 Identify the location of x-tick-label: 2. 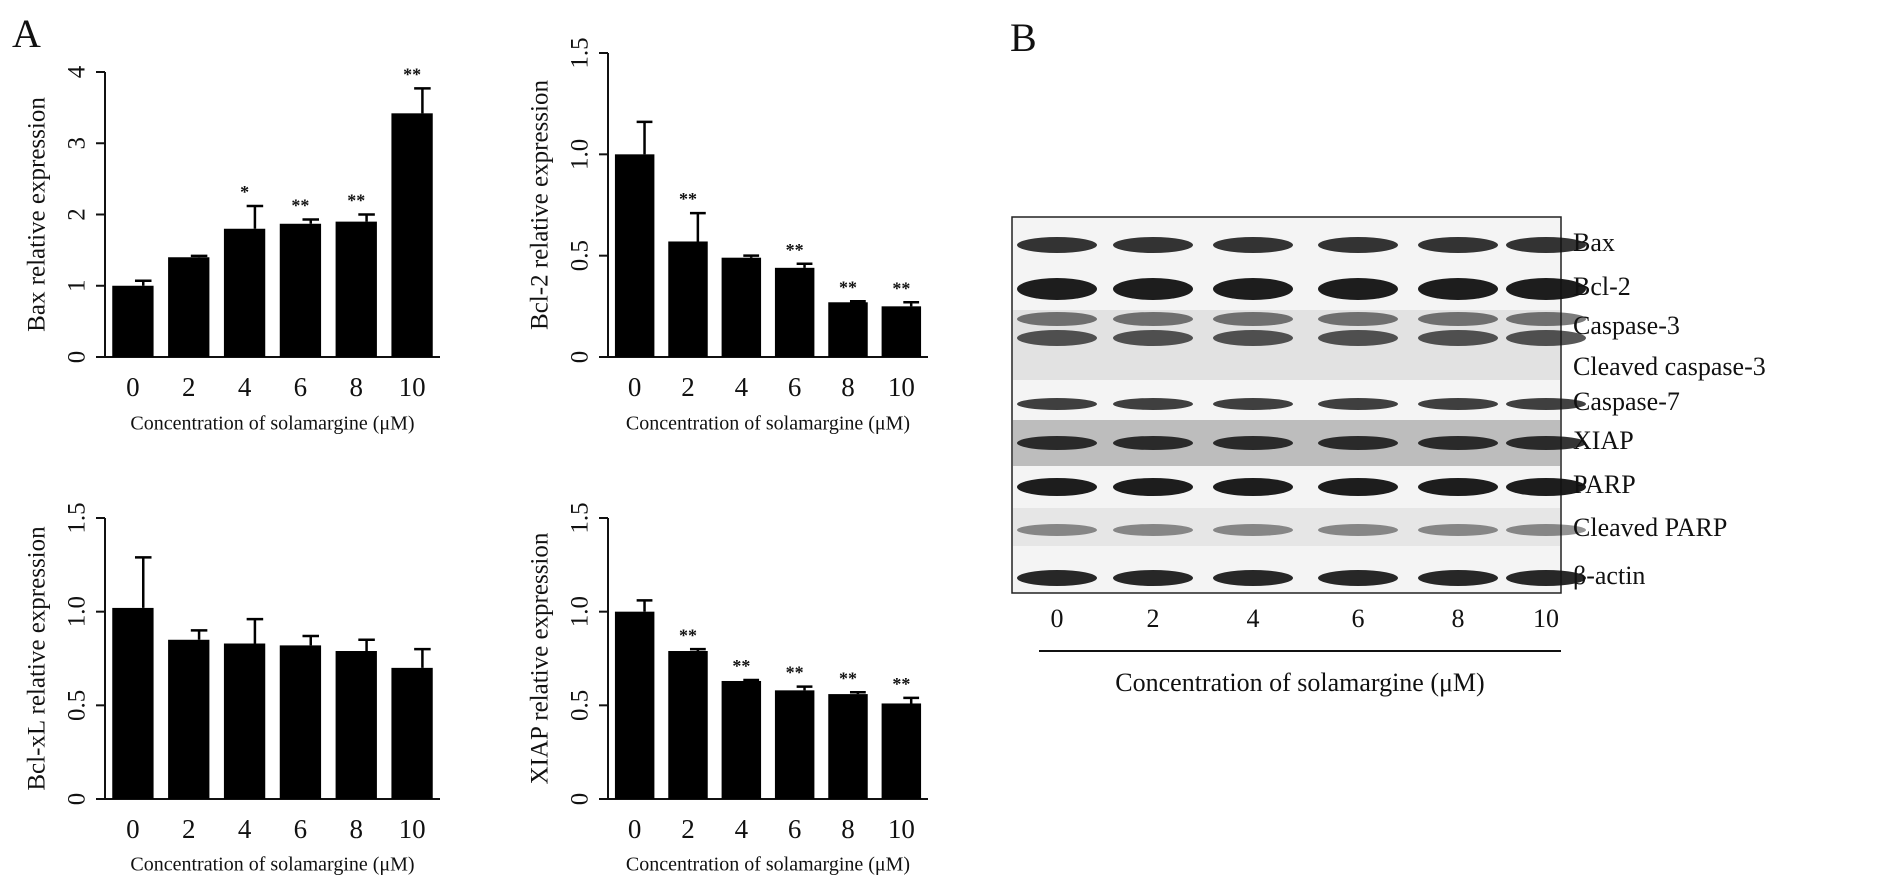
(189, 387).